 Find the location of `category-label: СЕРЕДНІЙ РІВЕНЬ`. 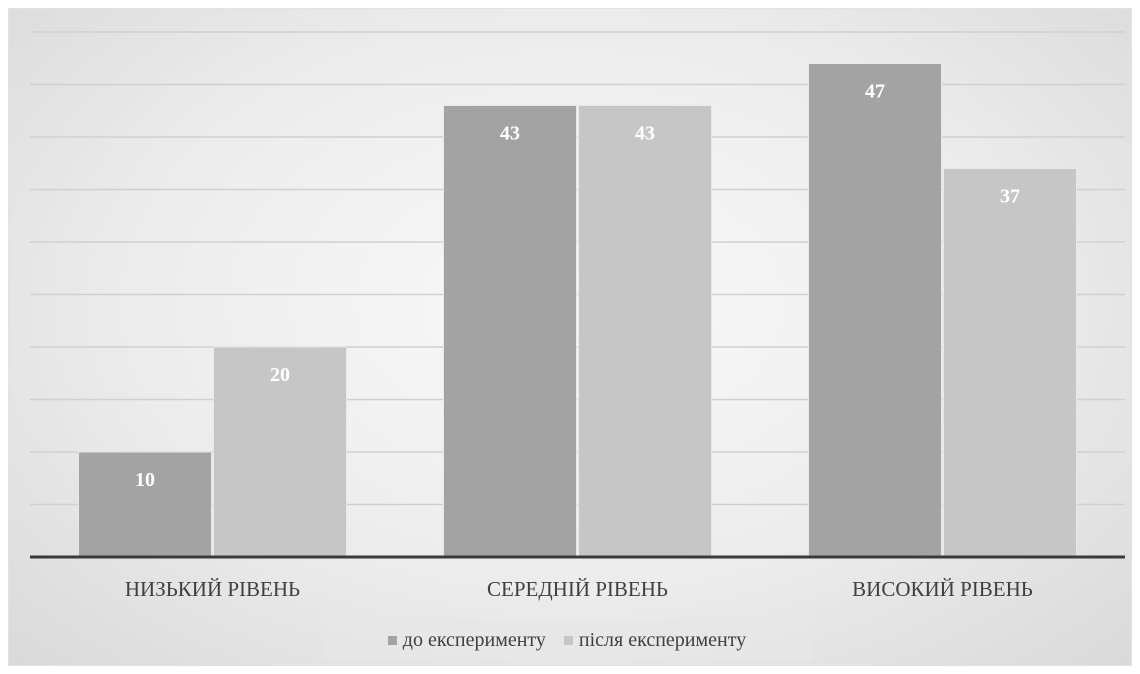

category-label: СЕРЕДНІЙ РІВЕНЬ is located at coordinates (577, 589).